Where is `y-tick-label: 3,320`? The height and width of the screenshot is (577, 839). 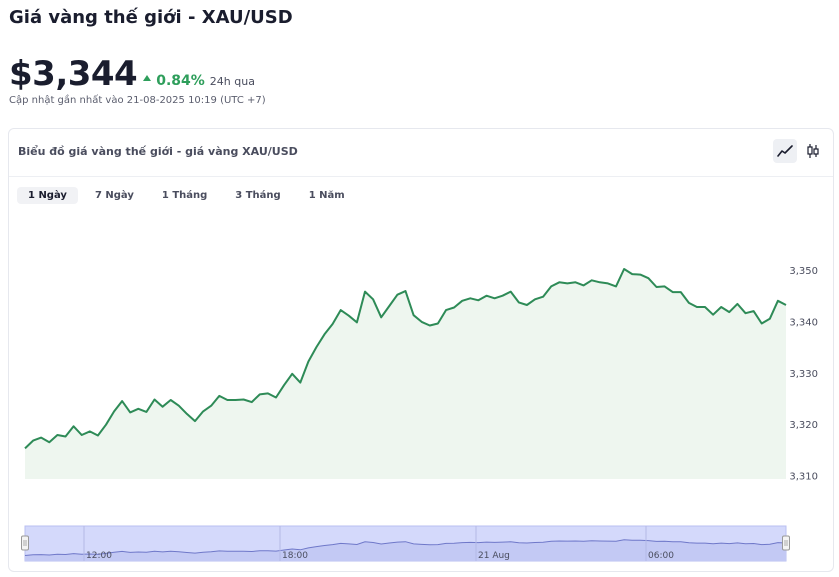
y-tick-label: 3,320 is located at coordinates (803, 425).